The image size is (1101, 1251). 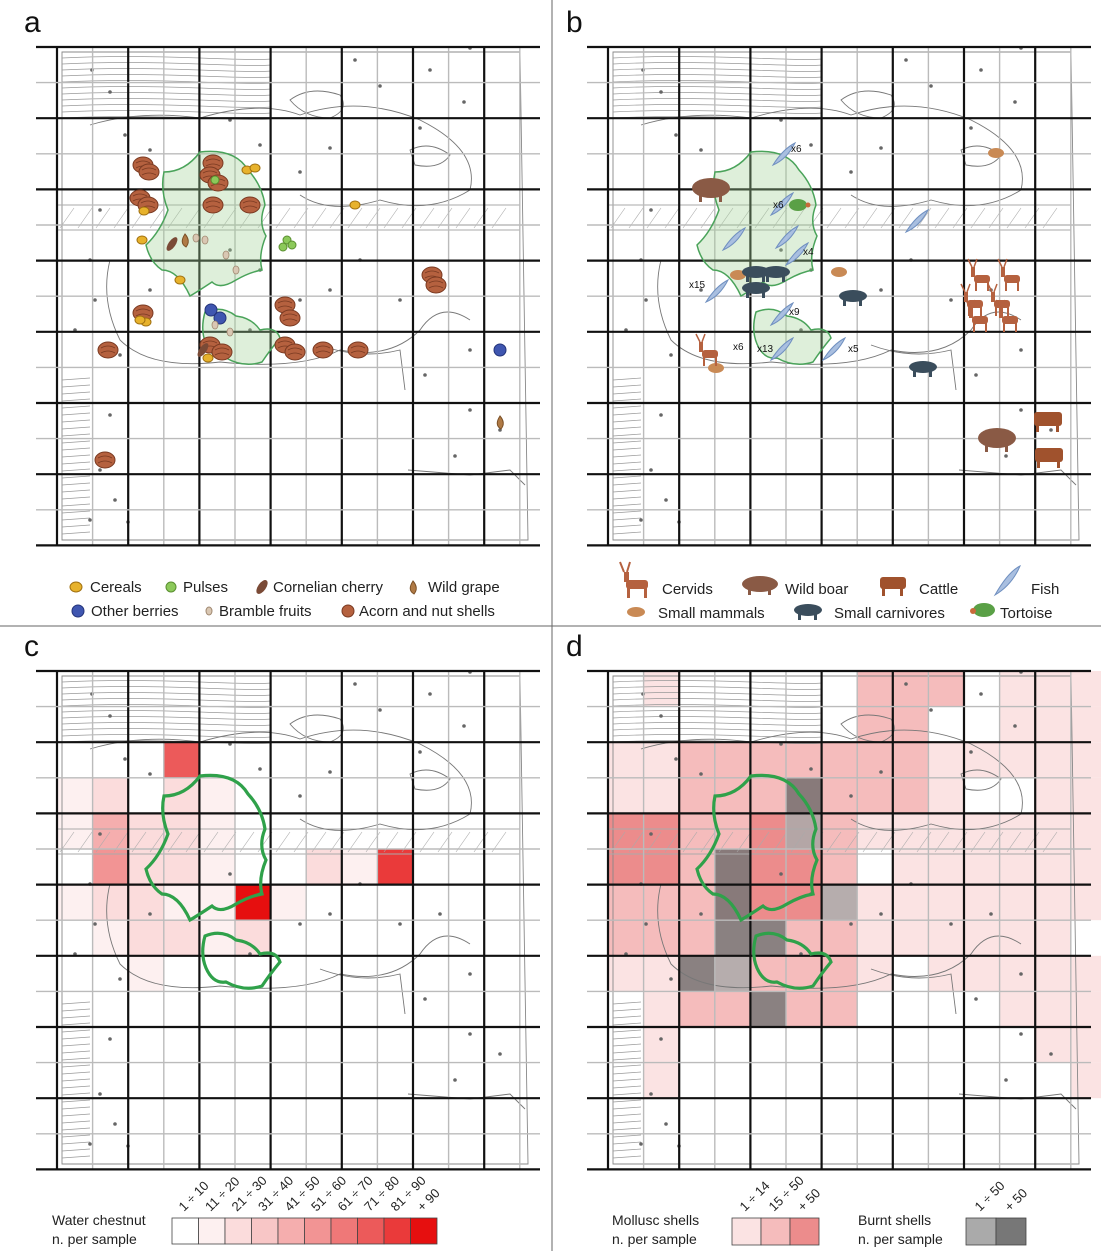 What do you see at coordinates (1011, 612) in the screenshot?
I see `legend-item-tortoise: Tortoise` at bounding box center [1011, 612].